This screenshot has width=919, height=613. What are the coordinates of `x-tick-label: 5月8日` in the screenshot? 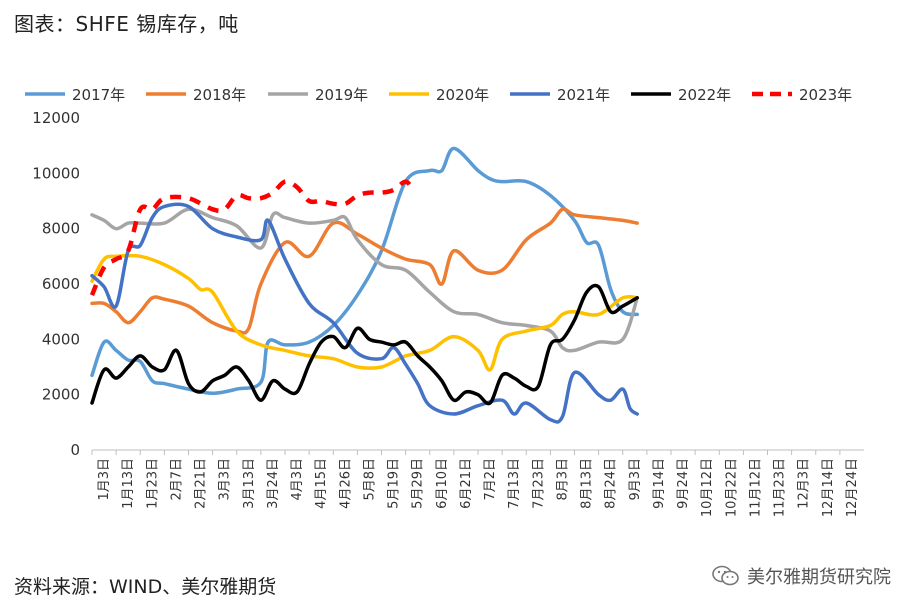 It's located at (369, 479).